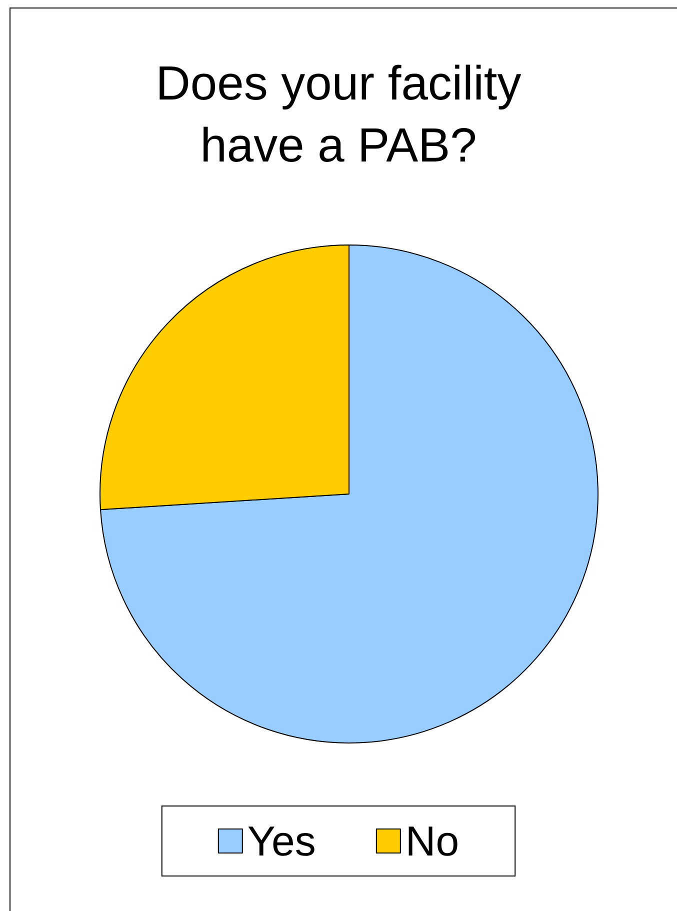  Describe the element at coordinates (432, 841) in the screenshot. I see `legend-label: No` at that location.